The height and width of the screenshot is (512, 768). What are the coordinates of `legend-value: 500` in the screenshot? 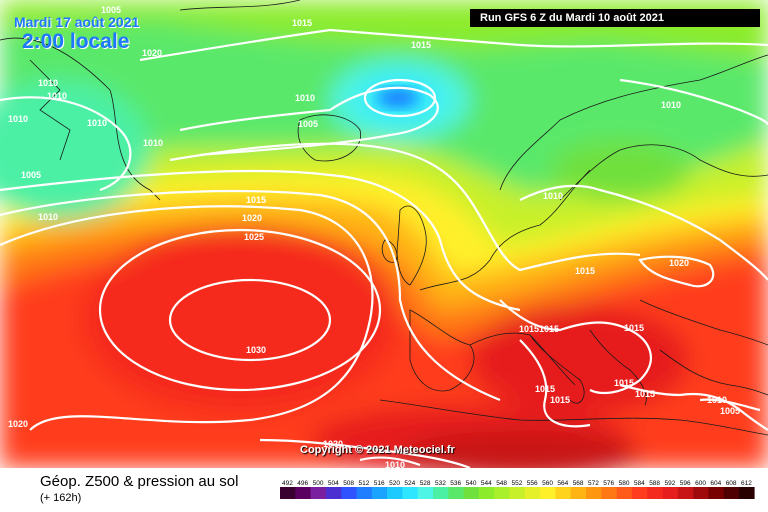 It's located at (318, 483).